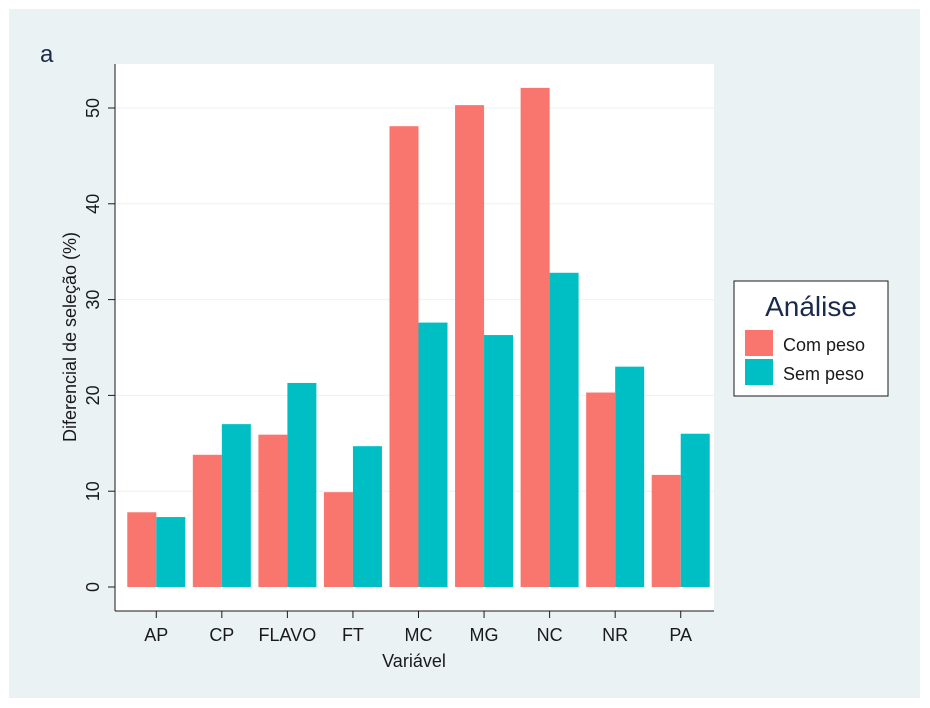  I want to click on bar-flavo-com-peso, so click(273, 510).